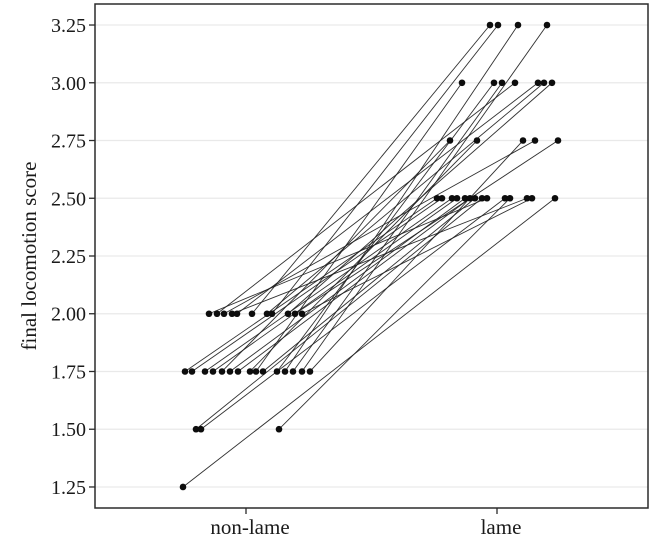 The height and width of the screenshot is (538, 653). What do you see at coordinates (68, 199) in the screenshot?
I see `y-tick-label: 2.50` at bounding box center [68, 199].